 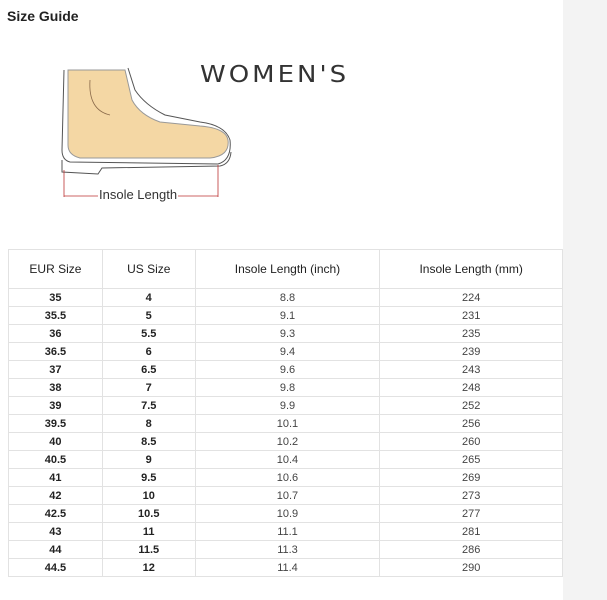 I want to click on table-row: 42 10 10.7 273, so click(x=285, y=495).